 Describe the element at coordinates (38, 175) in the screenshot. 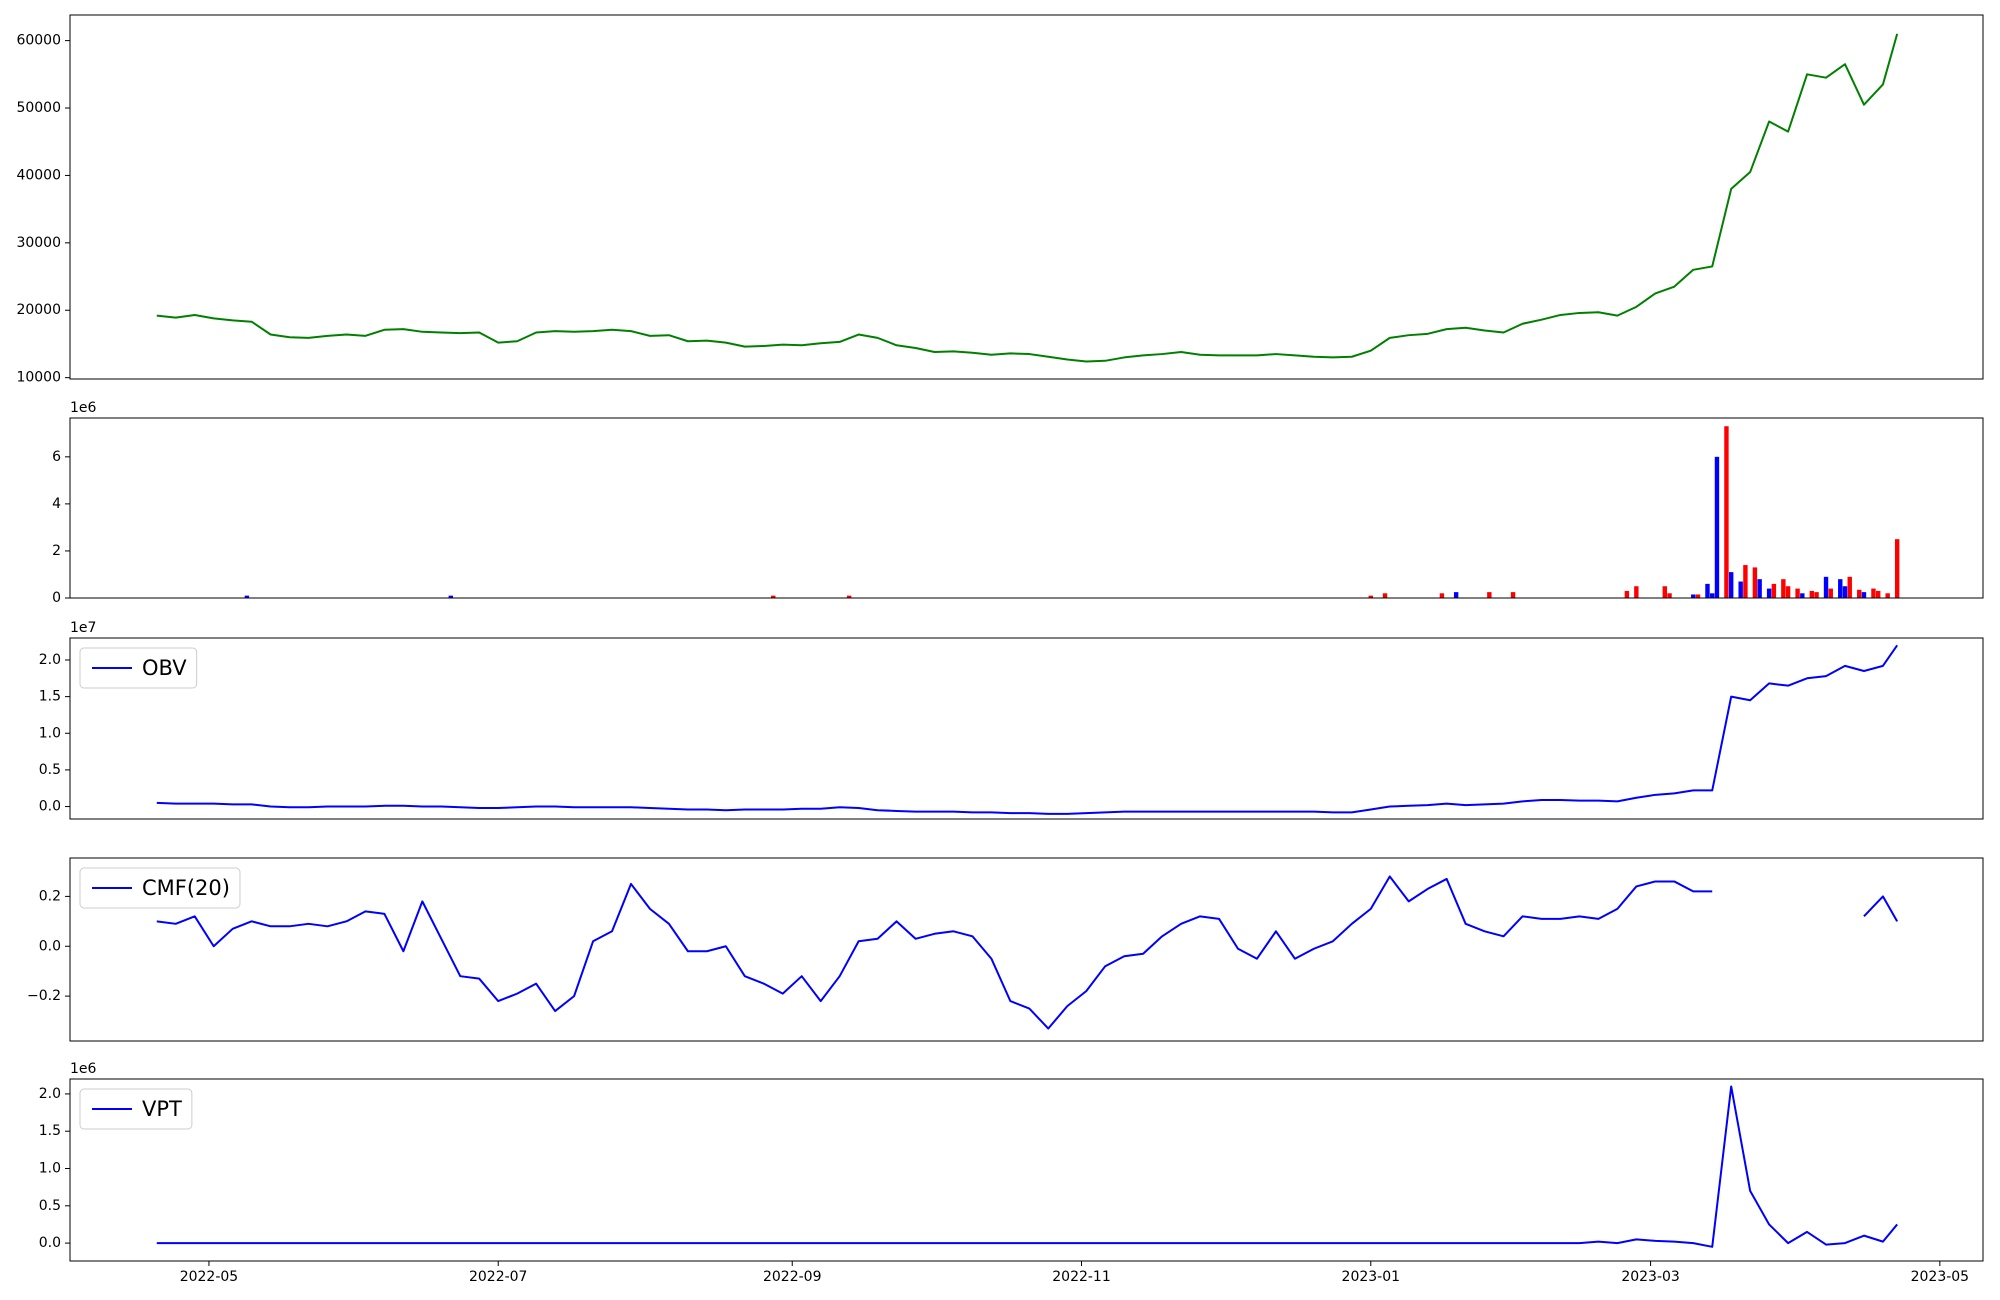

I see `y-tick-label: 40000` at that location.